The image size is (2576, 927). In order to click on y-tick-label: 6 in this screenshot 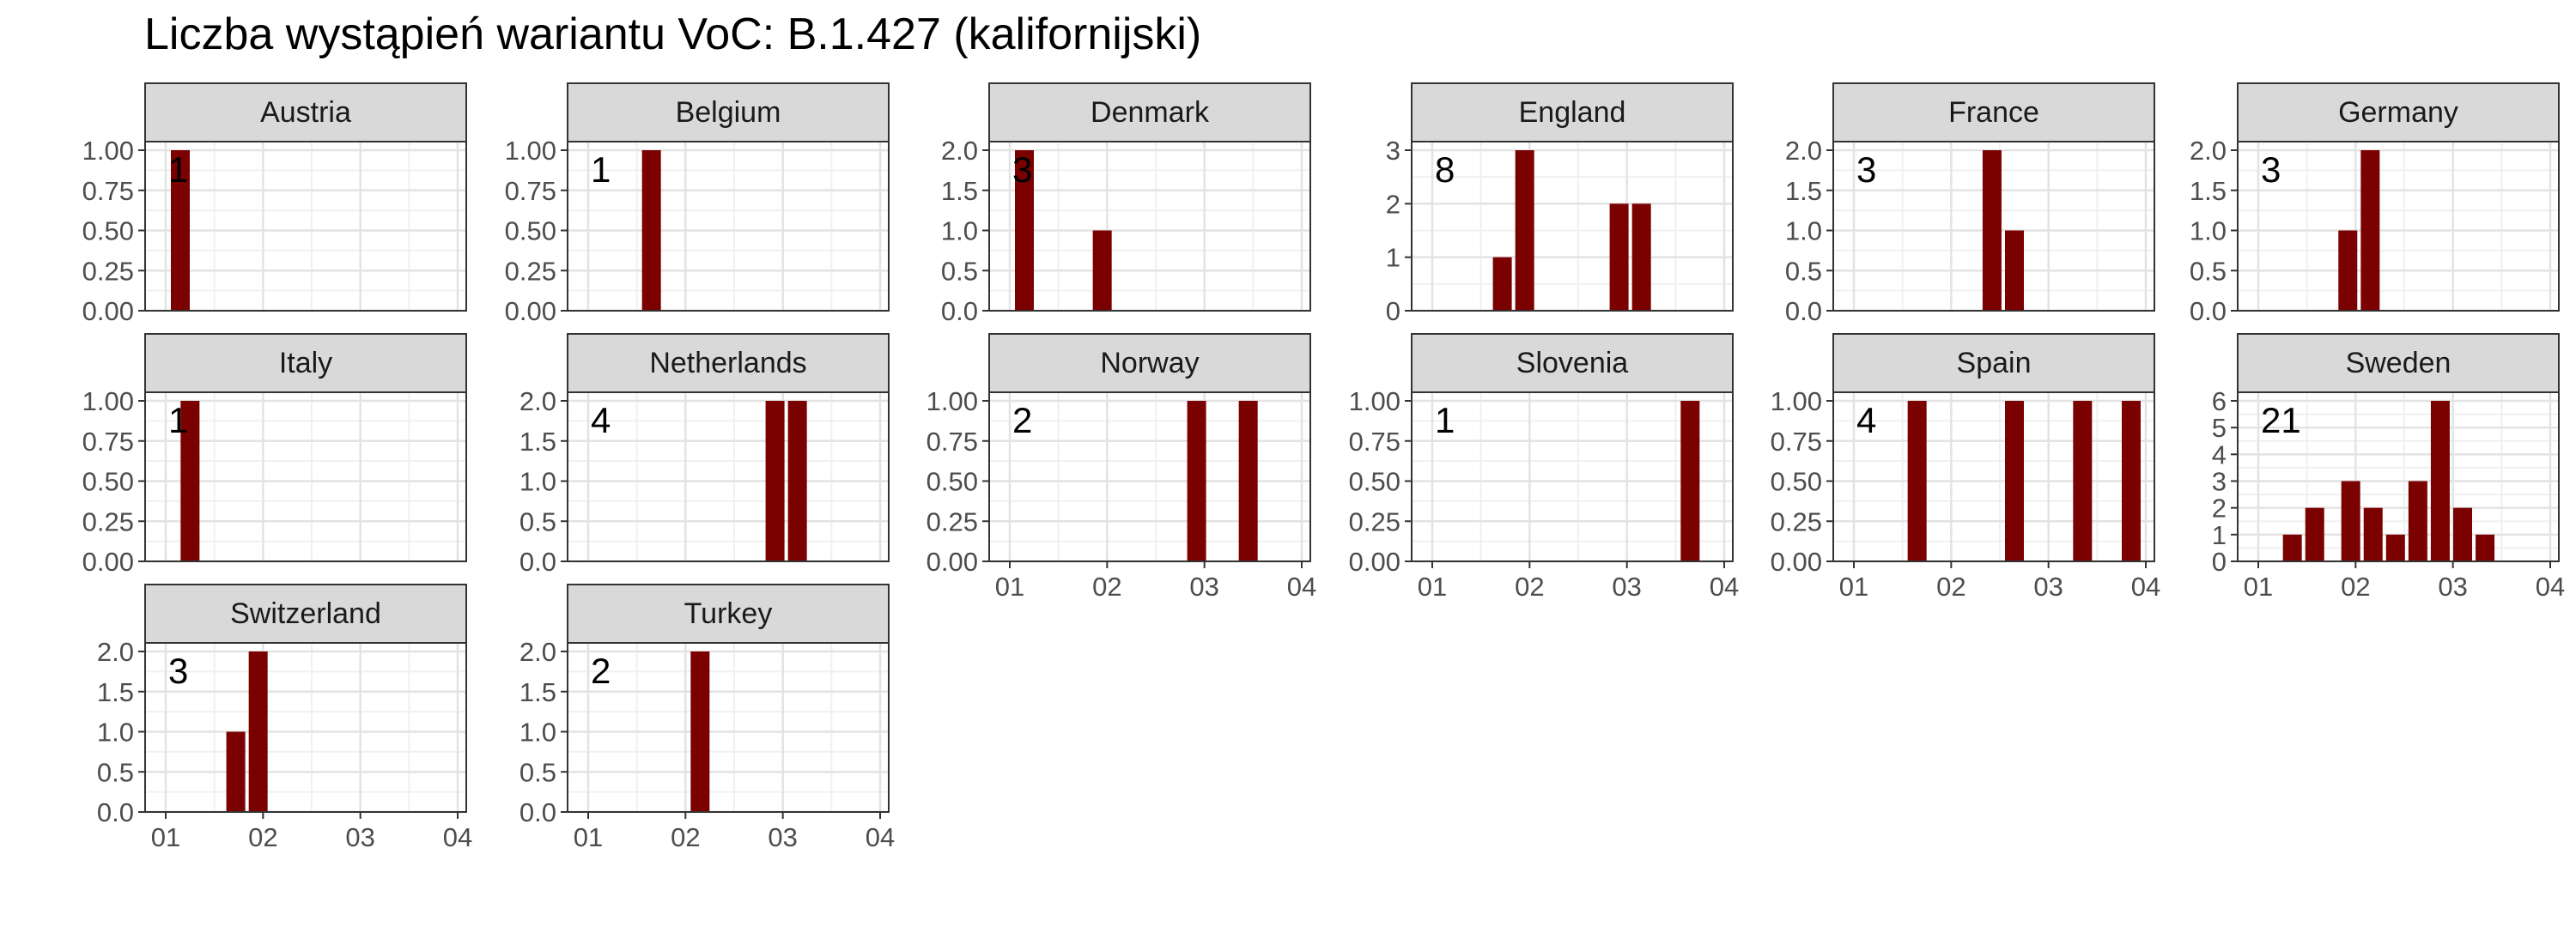, I will do `click(2219, 401)`.